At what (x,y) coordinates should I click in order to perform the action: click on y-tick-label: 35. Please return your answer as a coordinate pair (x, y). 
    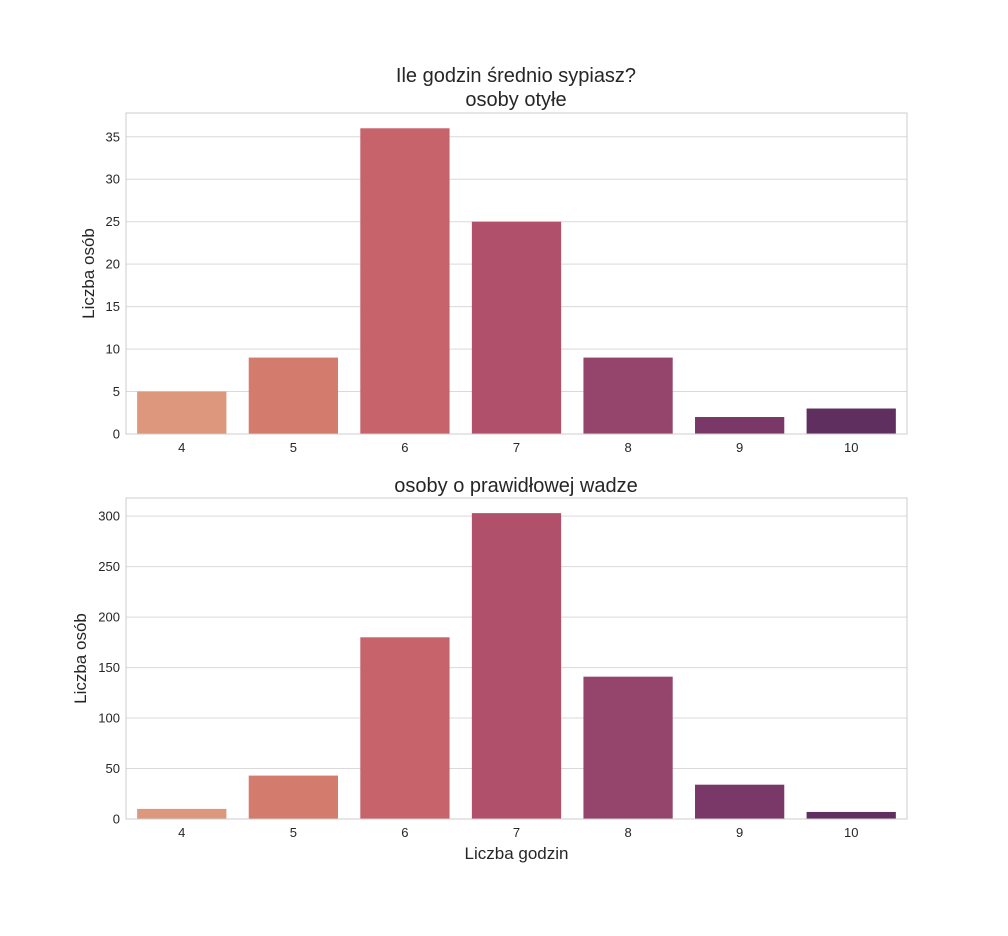
    Looking at the image, I should click on (113, 136).